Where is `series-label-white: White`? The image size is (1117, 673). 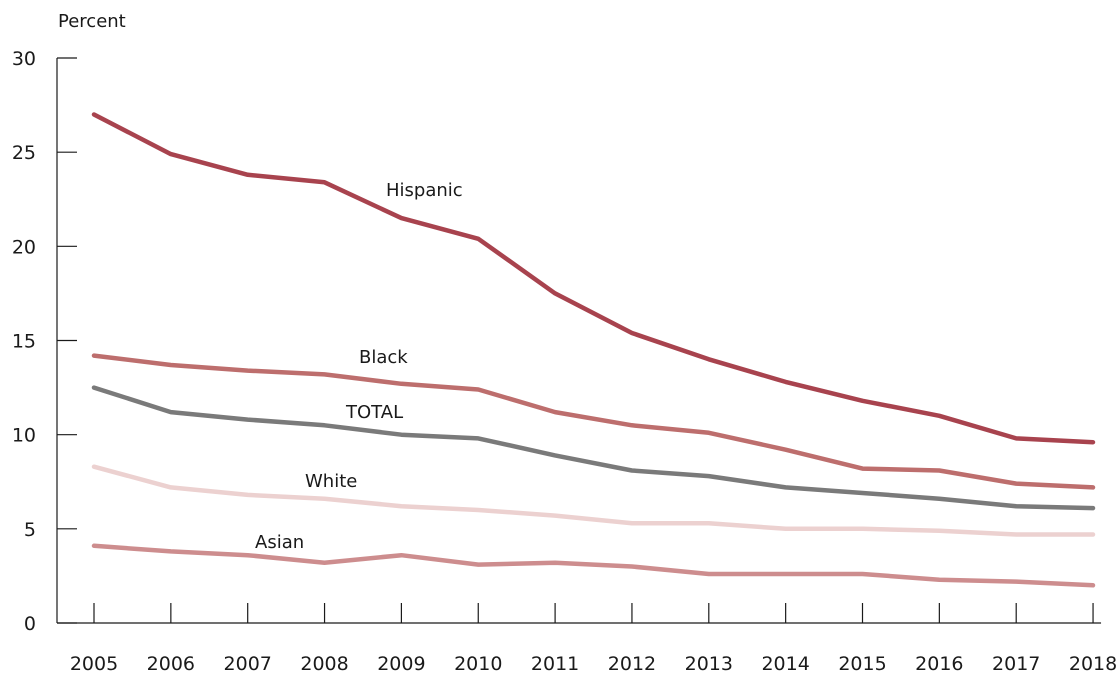
series-label-white: White is located at coordinates (331, 481).